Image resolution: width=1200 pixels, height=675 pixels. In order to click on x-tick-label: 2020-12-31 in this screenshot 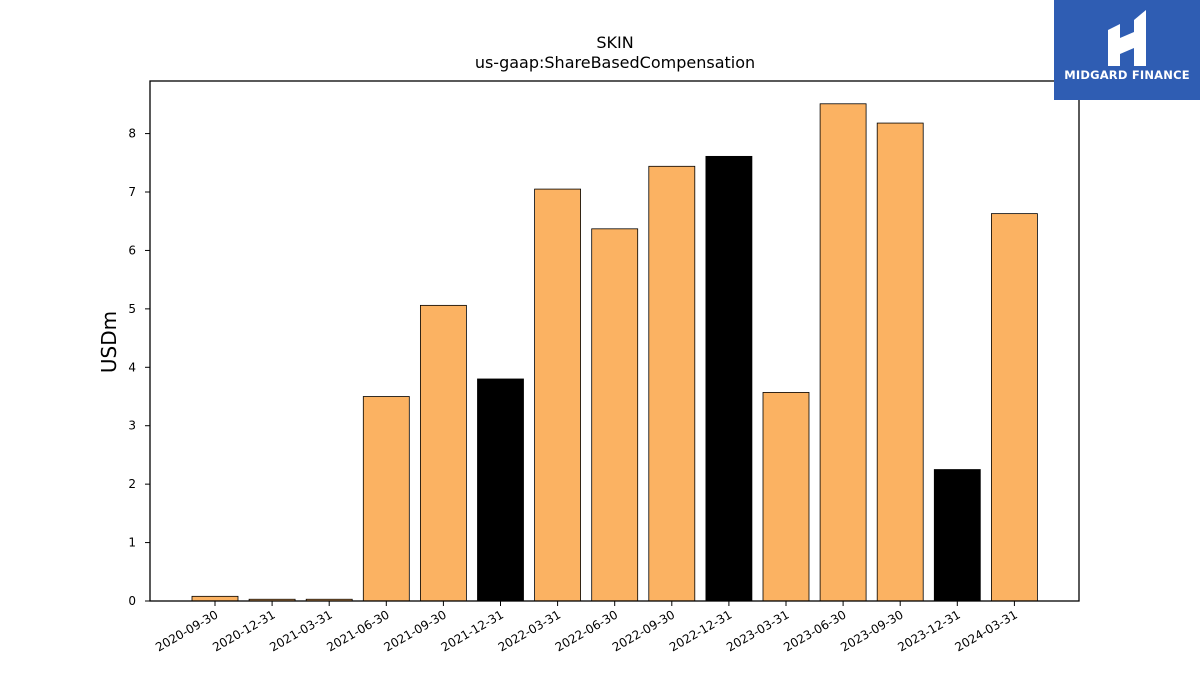, I will do `click(243, 630)`.